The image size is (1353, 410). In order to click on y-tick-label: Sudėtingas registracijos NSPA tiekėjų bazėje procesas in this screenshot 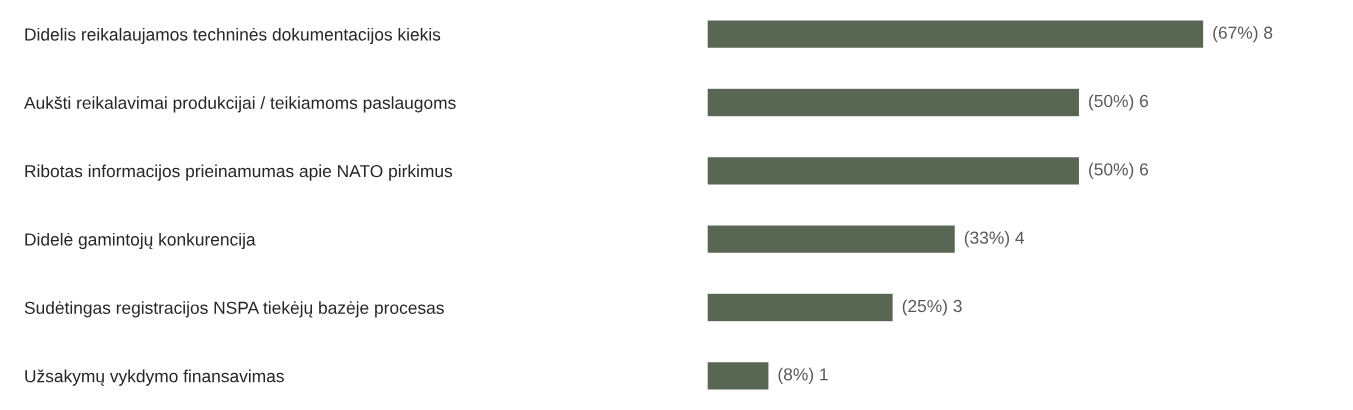, I will do `click(234, 309)`.